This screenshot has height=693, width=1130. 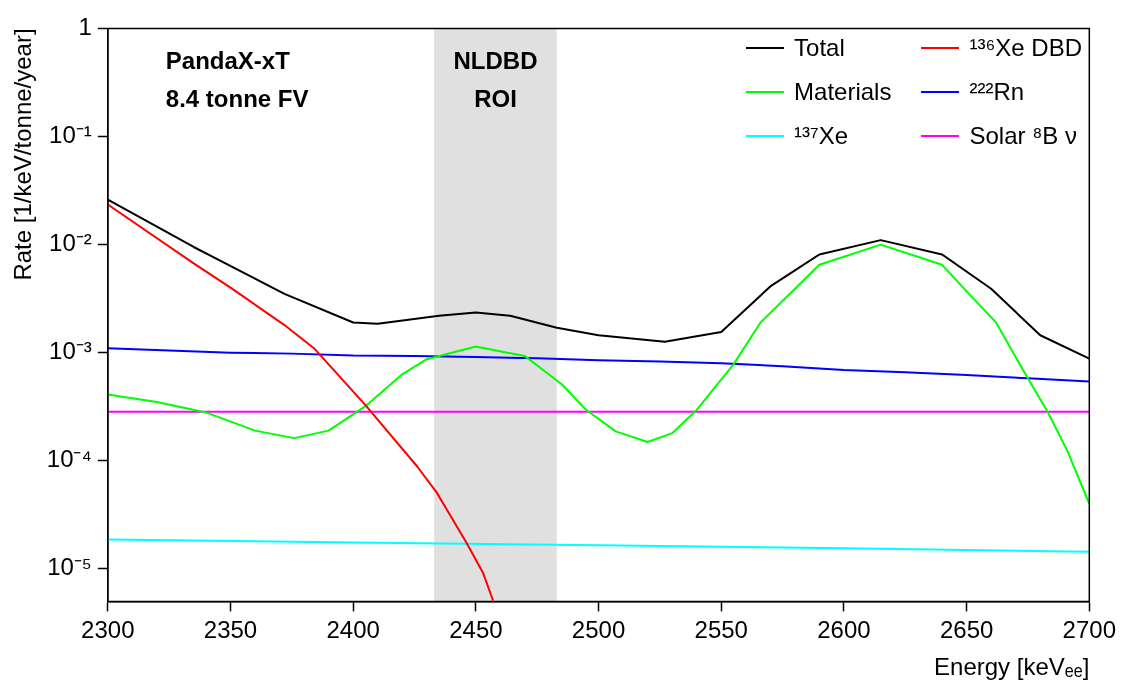 I want to click on x-tick-label: 2550, so click(x=721, y=630).